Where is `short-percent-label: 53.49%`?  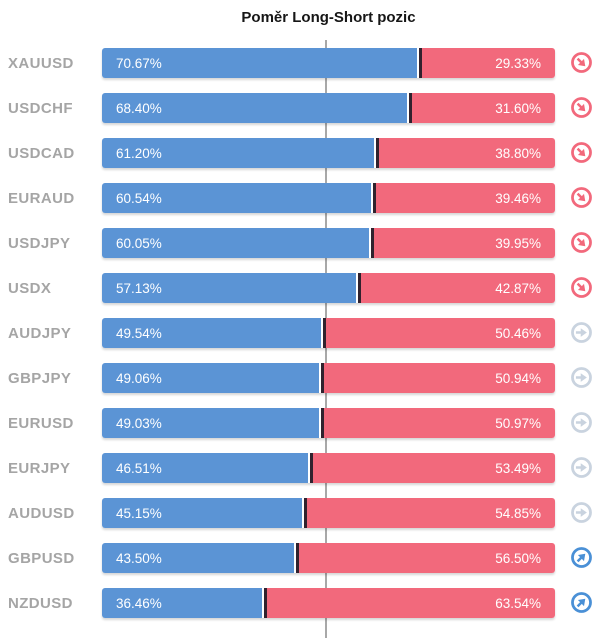 short-percent-label: 53.49% is located at coordinates (518, 468).